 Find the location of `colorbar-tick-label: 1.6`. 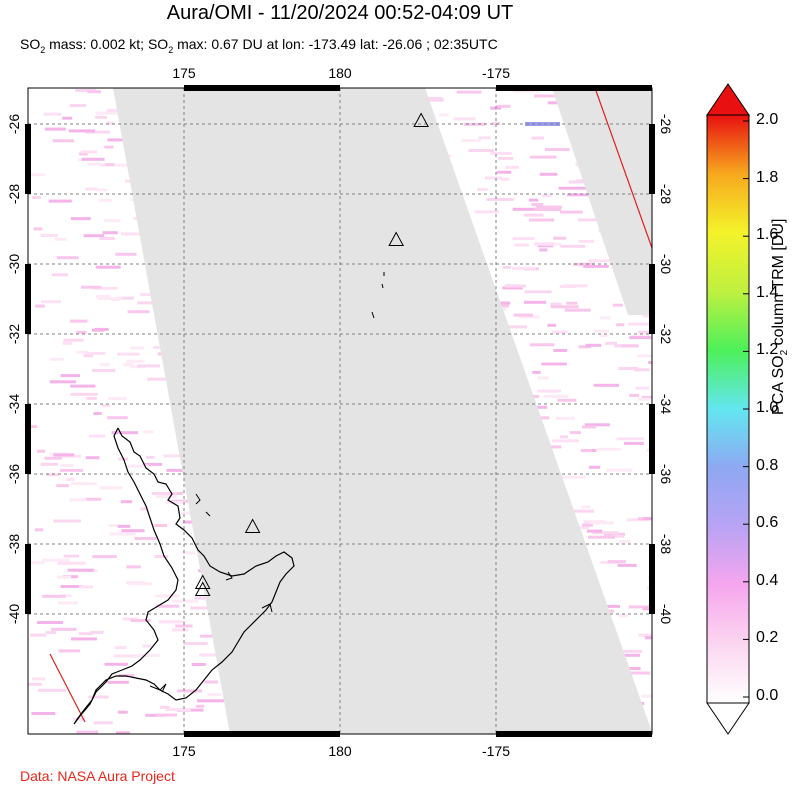

colorbar-tick-label: 1.6 is located at coordinates (767, 235).